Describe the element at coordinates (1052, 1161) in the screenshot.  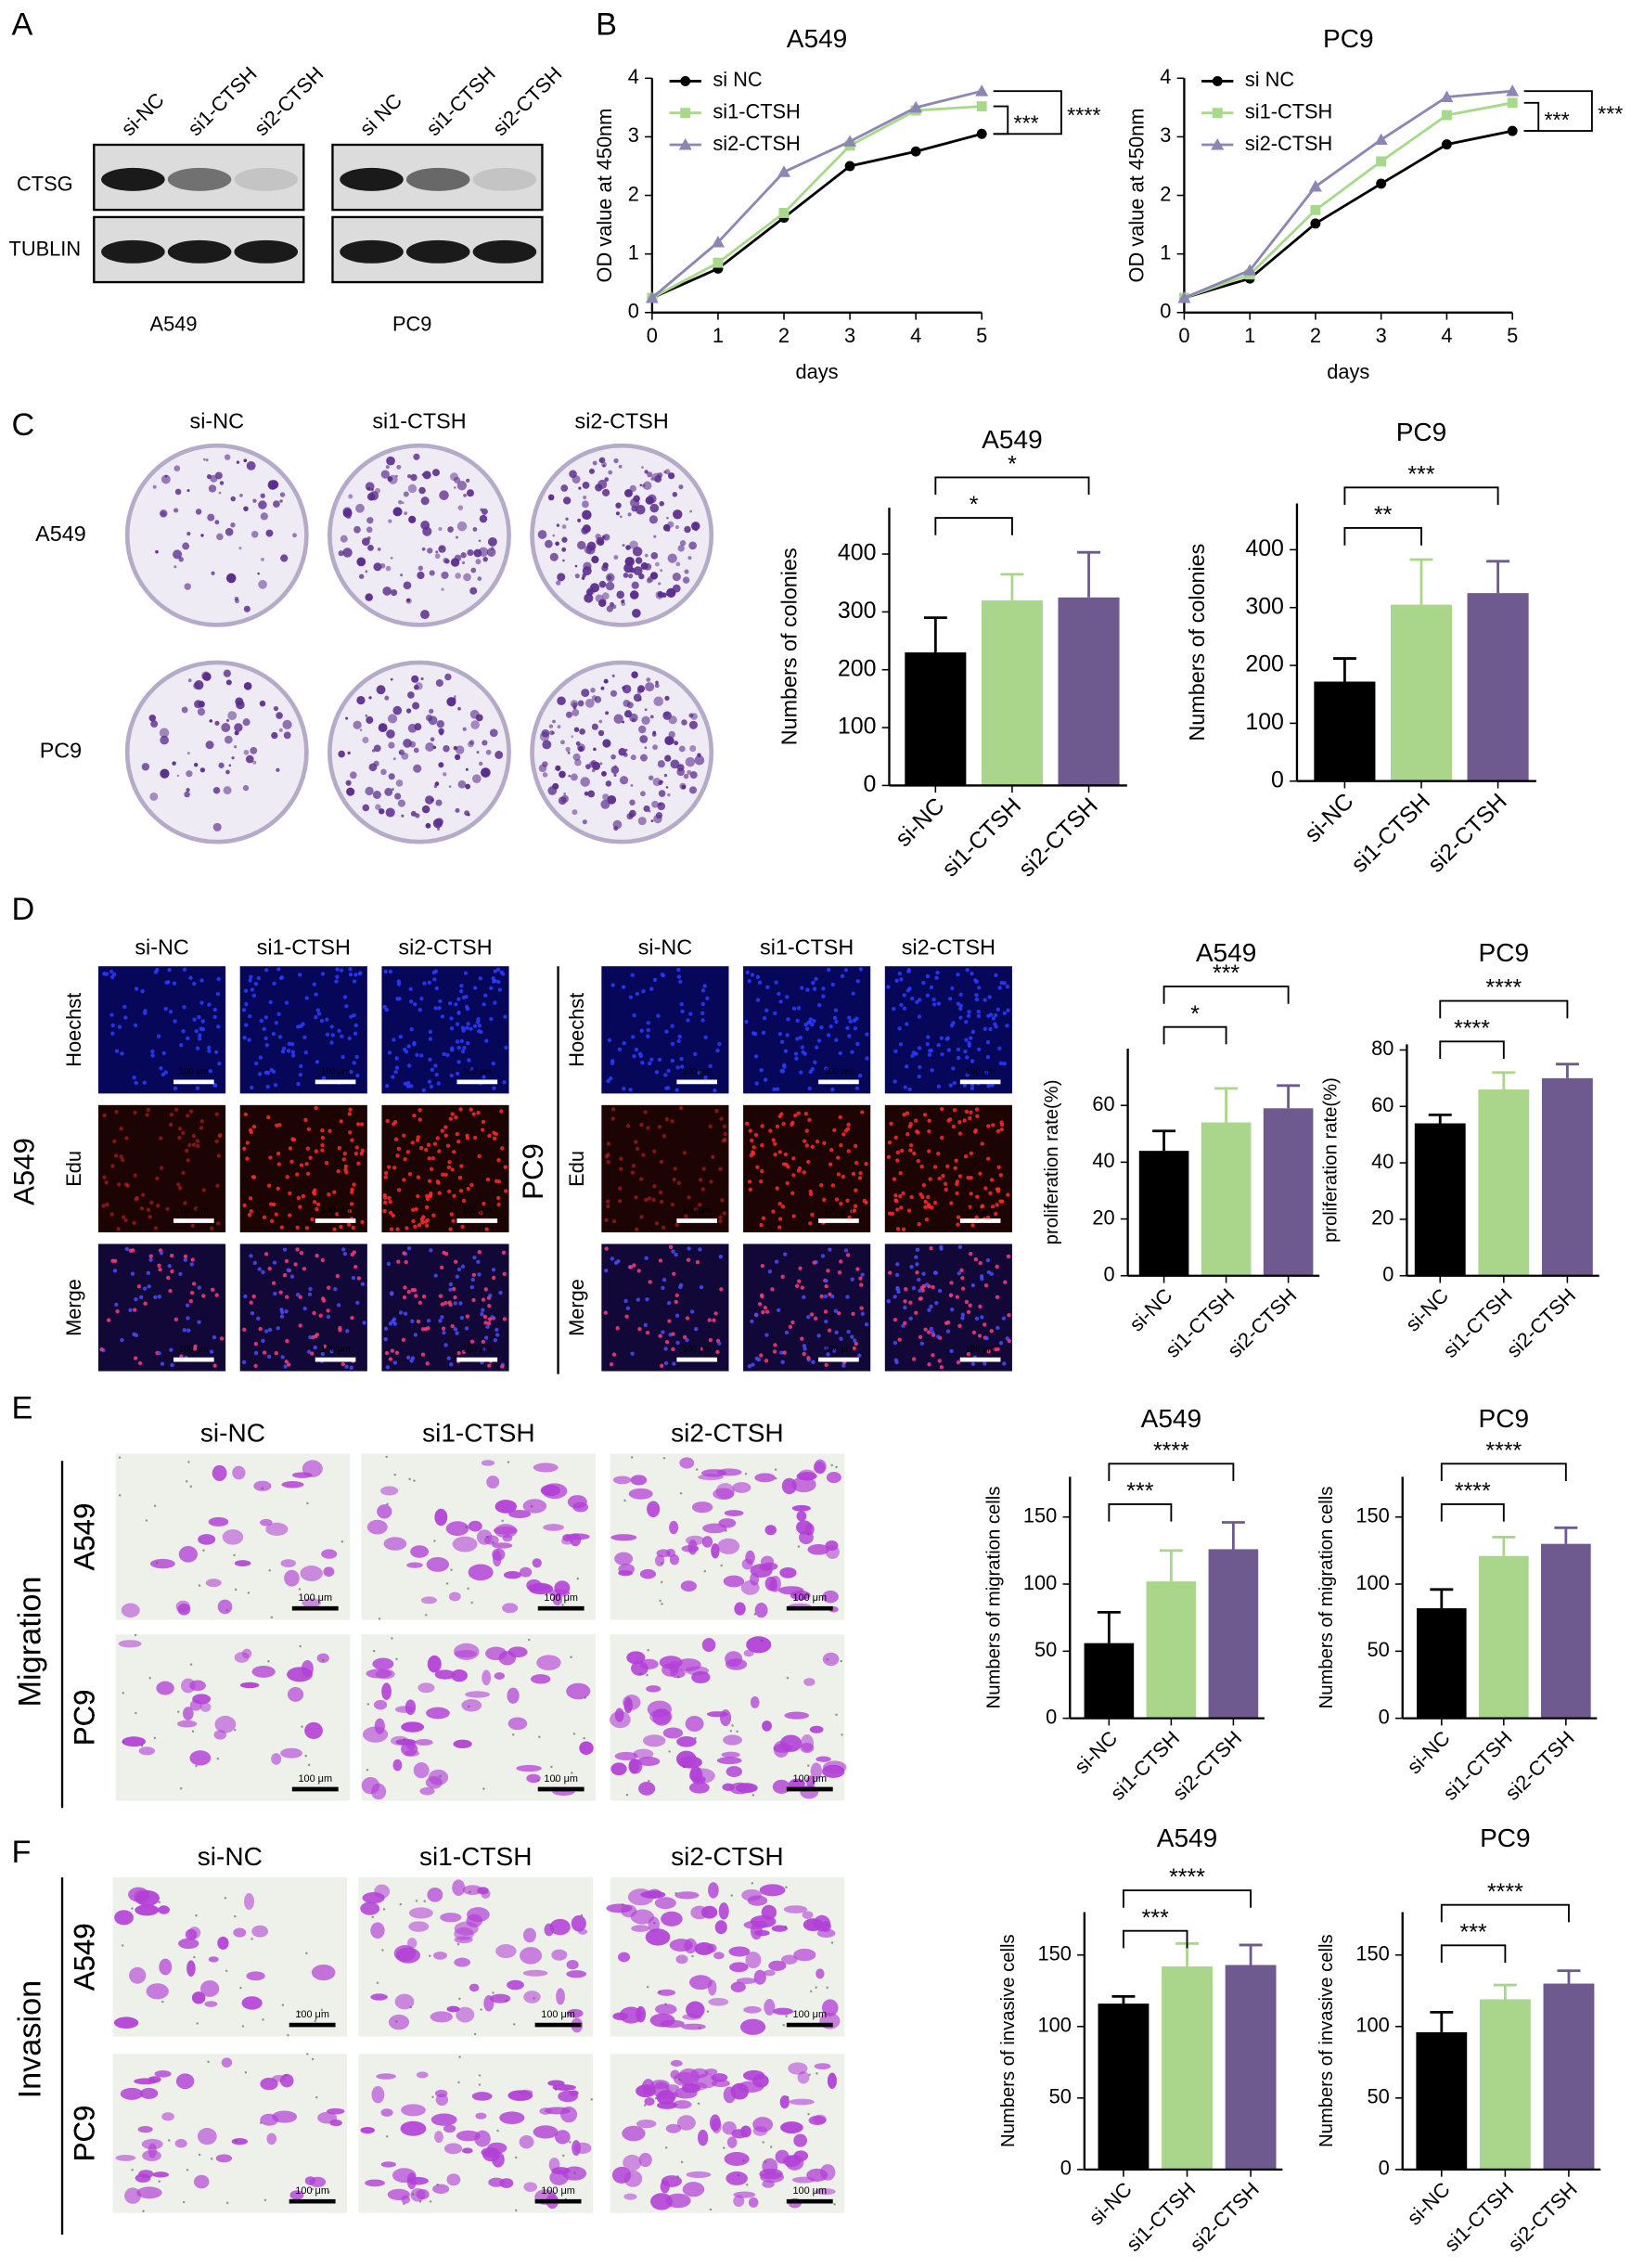
I see `y-axis-label: proliferation rate(%)` at that location.